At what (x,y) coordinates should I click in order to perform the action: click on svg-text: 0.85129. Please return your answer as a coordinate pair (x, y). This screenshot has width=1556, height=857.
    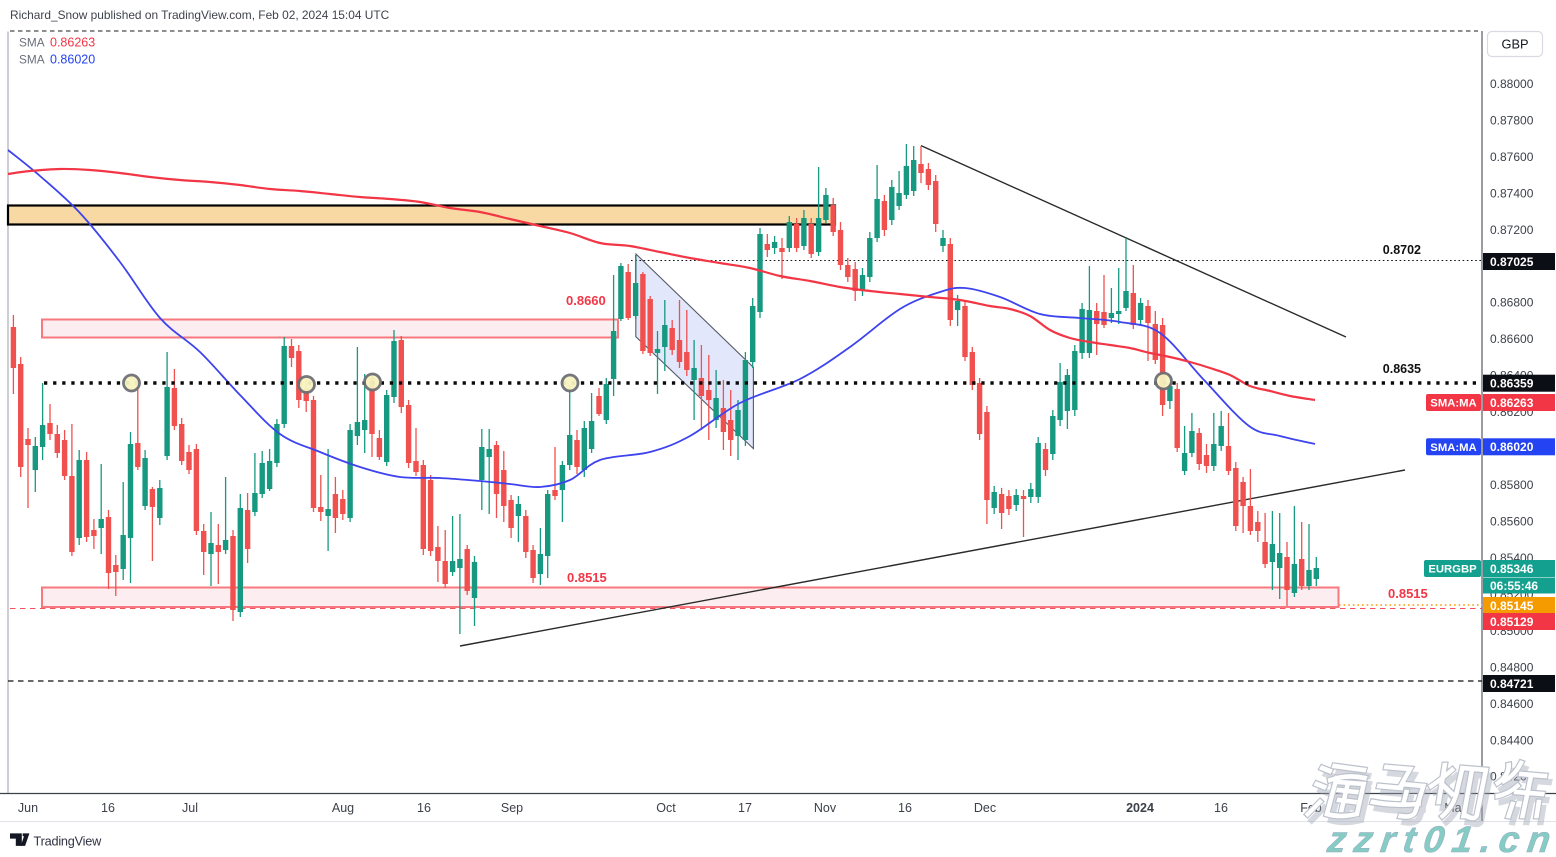
    Looking at the image, I should click on (1512, 622).